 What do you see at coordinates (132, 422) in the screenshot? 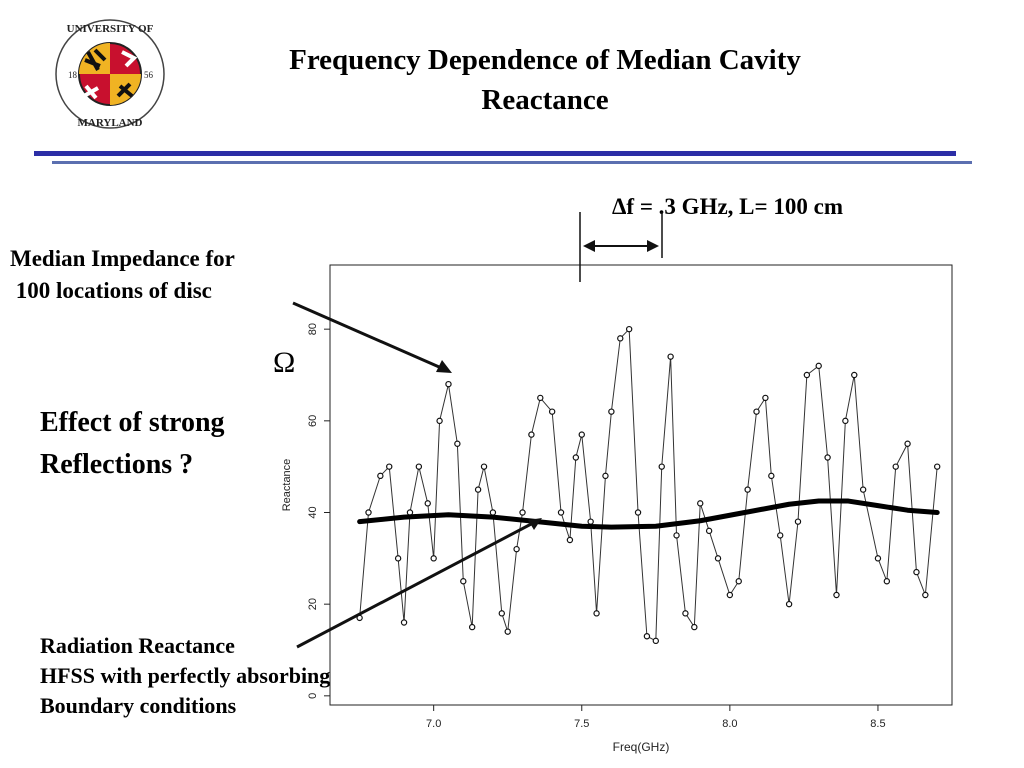
I see `effect-line-1: Effect of strong` at bounding box center [132, 422].